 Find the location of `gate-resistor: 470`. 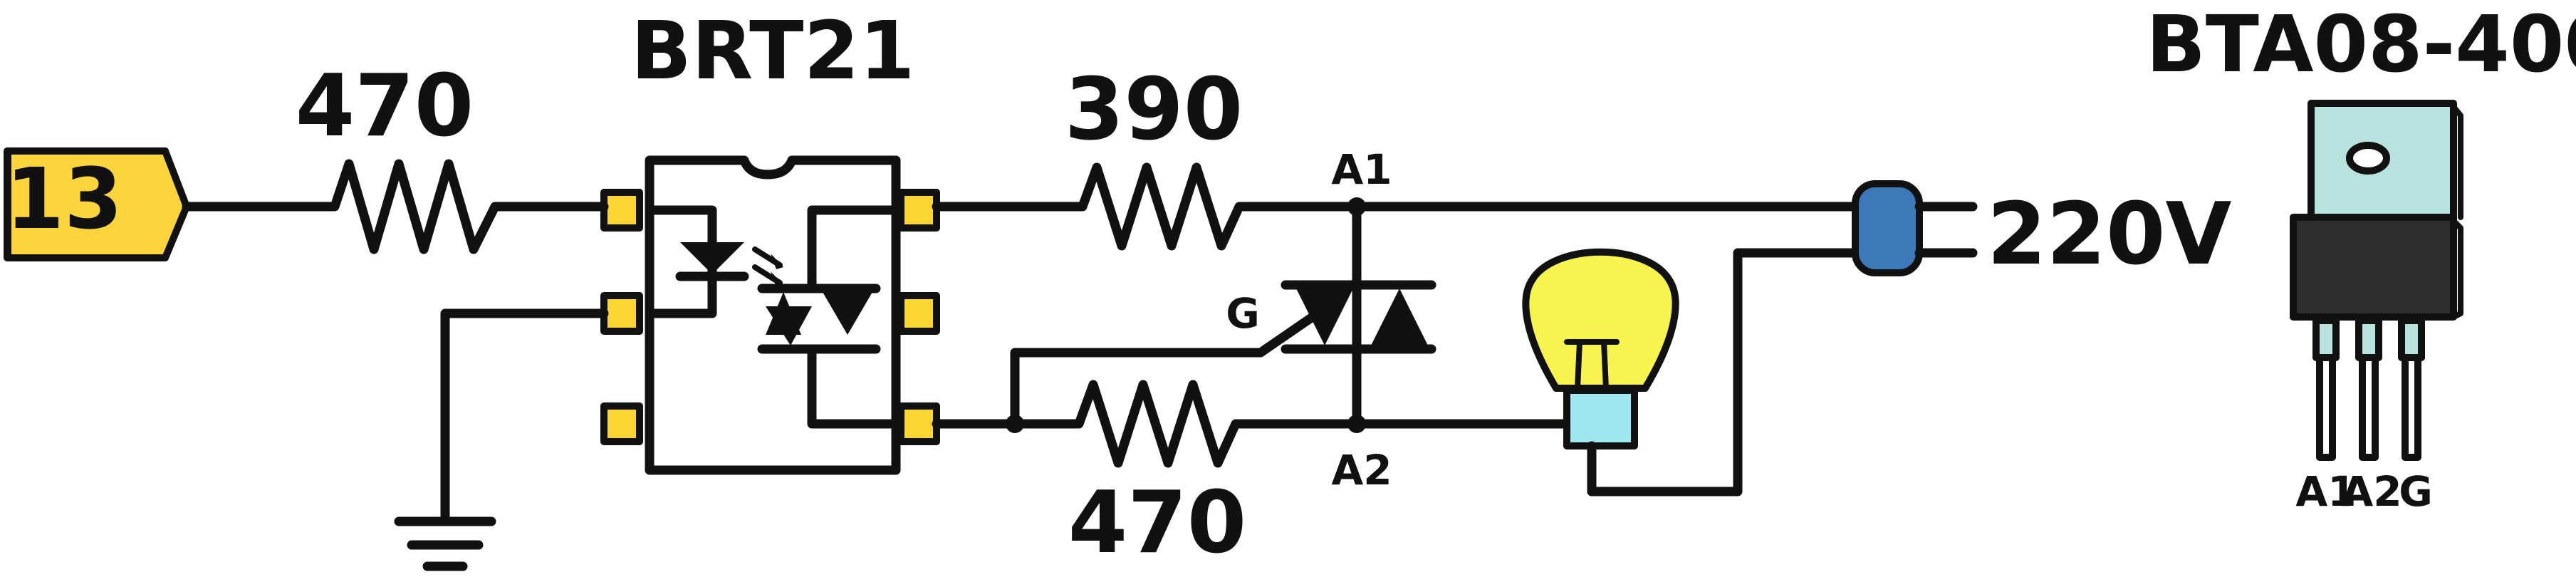

gate-resistor: 470 is located at coordinates (1147, 460).